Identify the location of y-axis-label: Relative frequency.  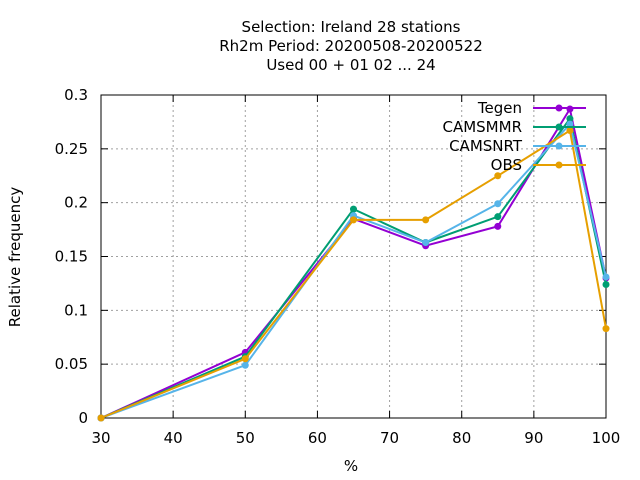
(15, 257).